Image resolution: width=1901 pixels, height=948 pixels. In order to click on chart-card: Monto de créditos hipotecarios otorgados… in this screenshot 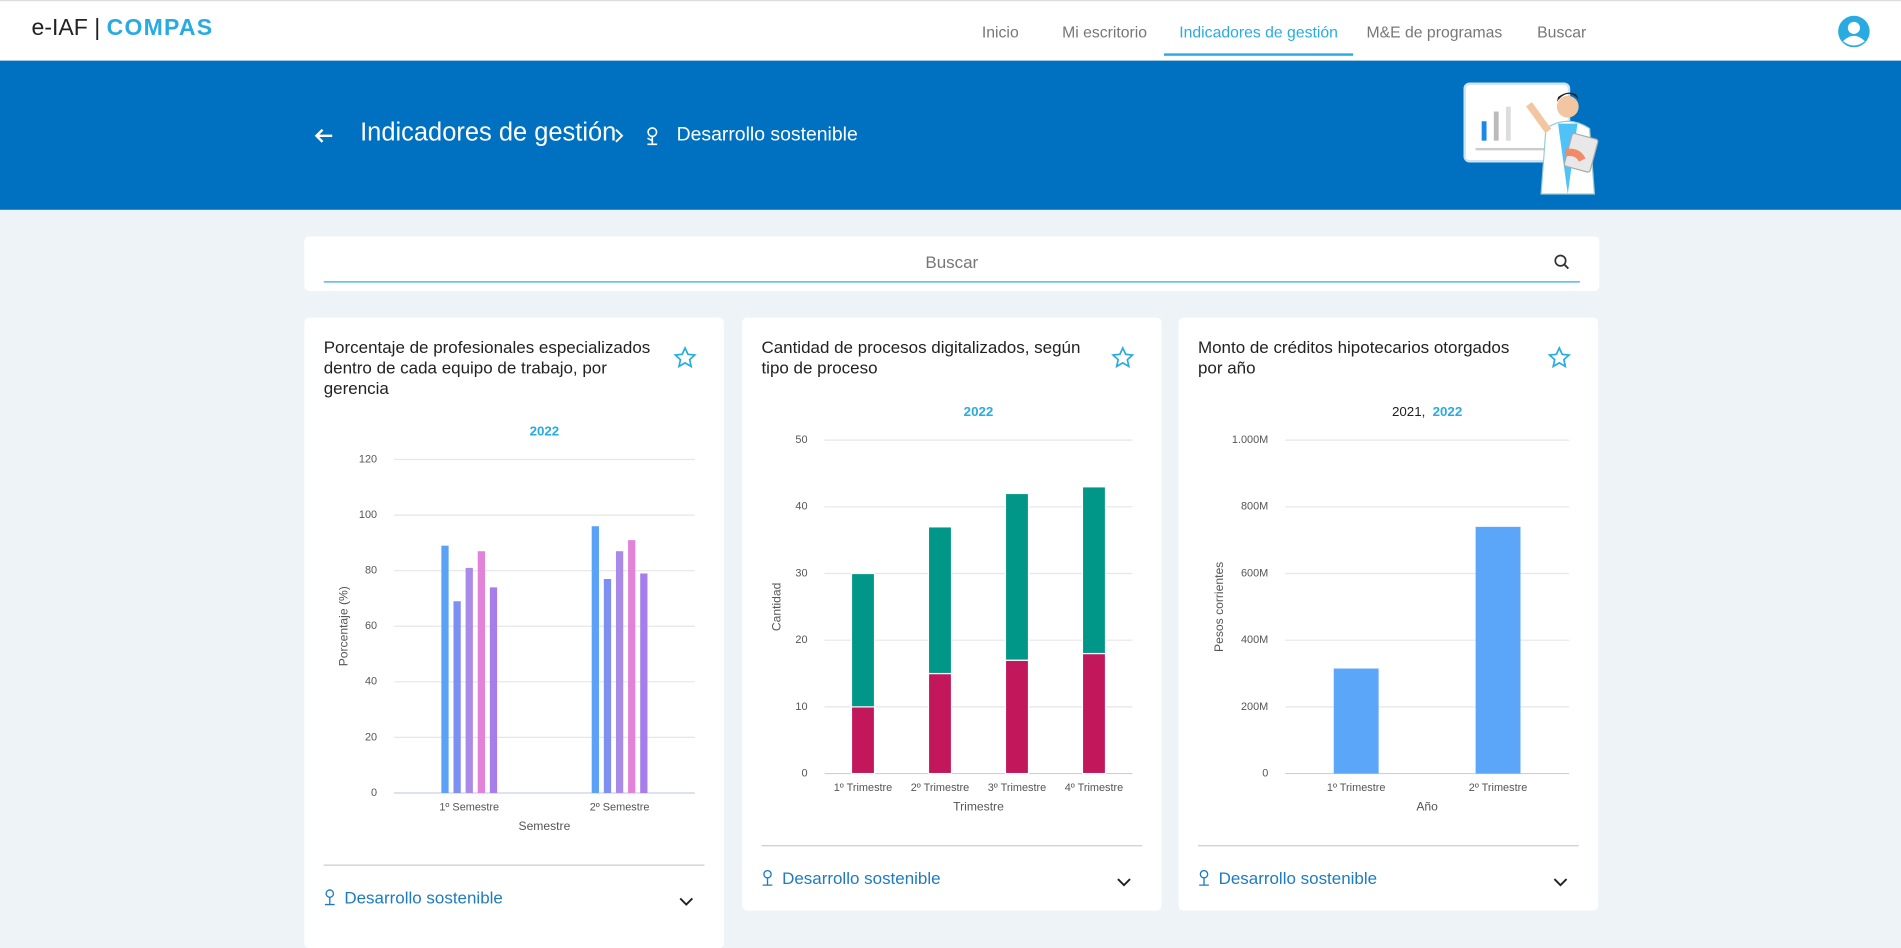, I will do `click(1388, 614)`.